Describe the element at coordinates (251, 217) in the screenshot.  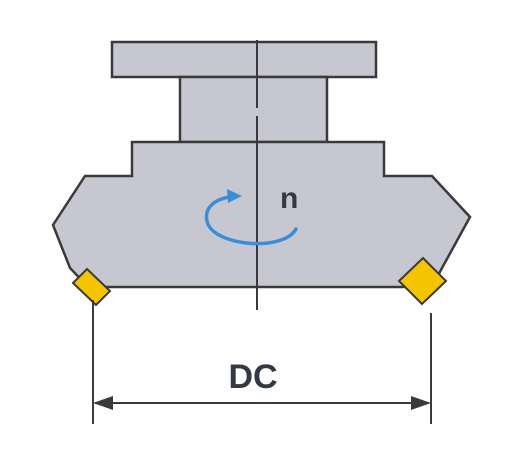
I see `rotation-arrow-icon` at that location.